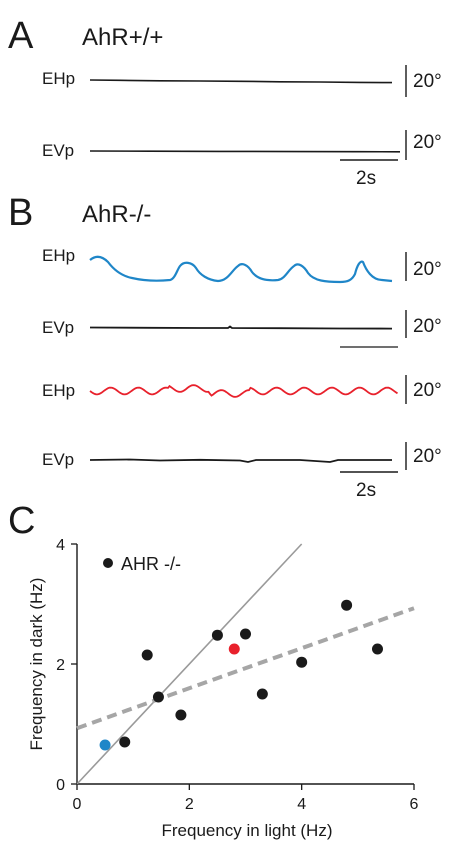  What do you see at coordinates (122, 37) in the screenshot?
I see `panel-a-title: AhR+/+` at bounding box center [122, 37].